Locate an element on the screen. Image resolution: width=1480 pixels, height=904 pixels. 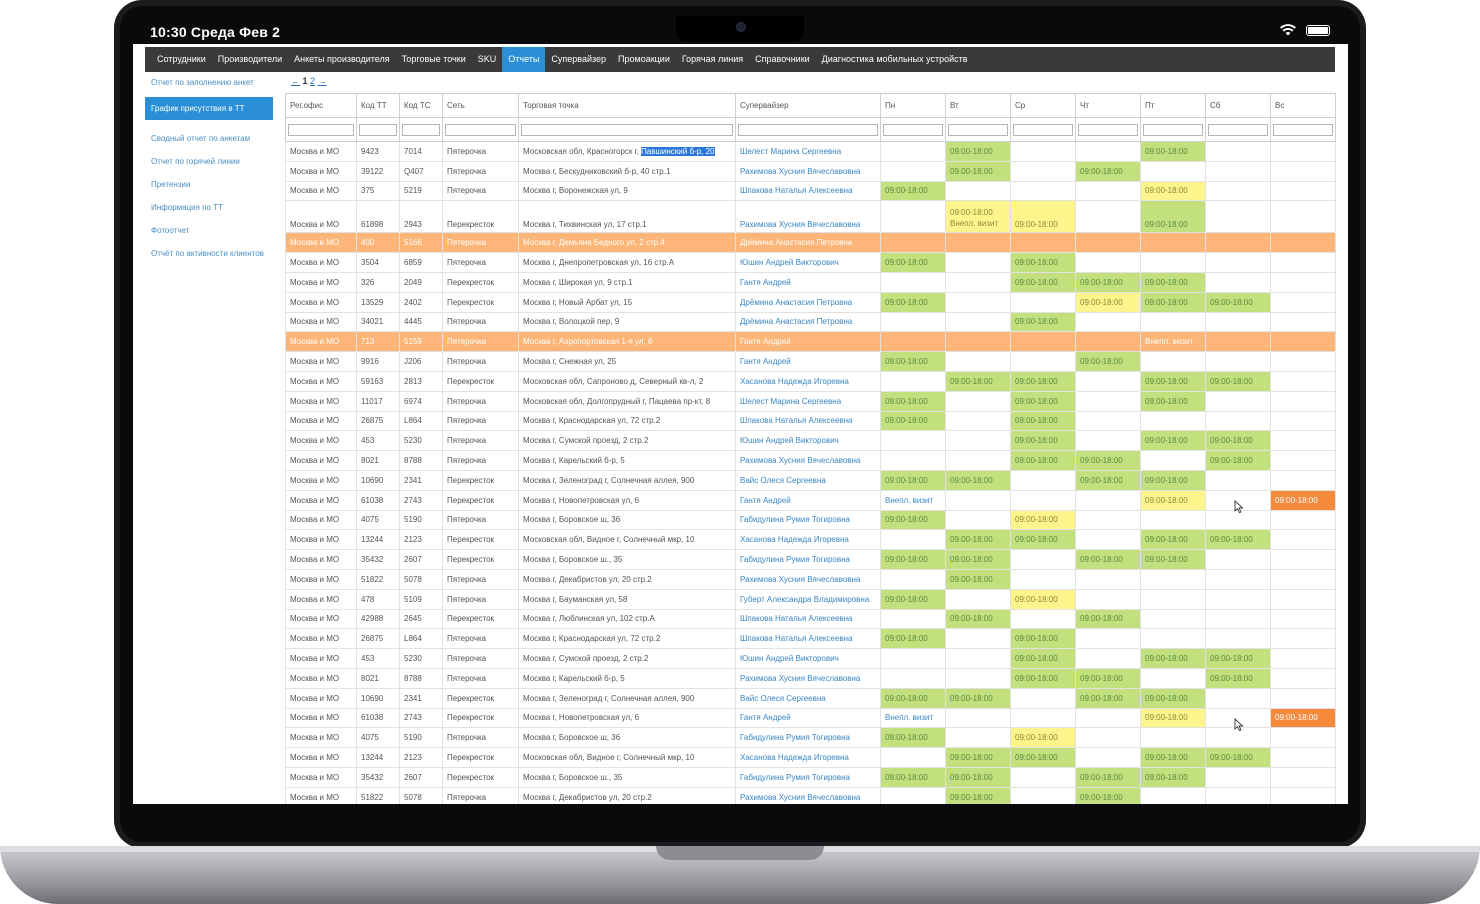
column-header: Пт is located at coordinates (1173, 105).